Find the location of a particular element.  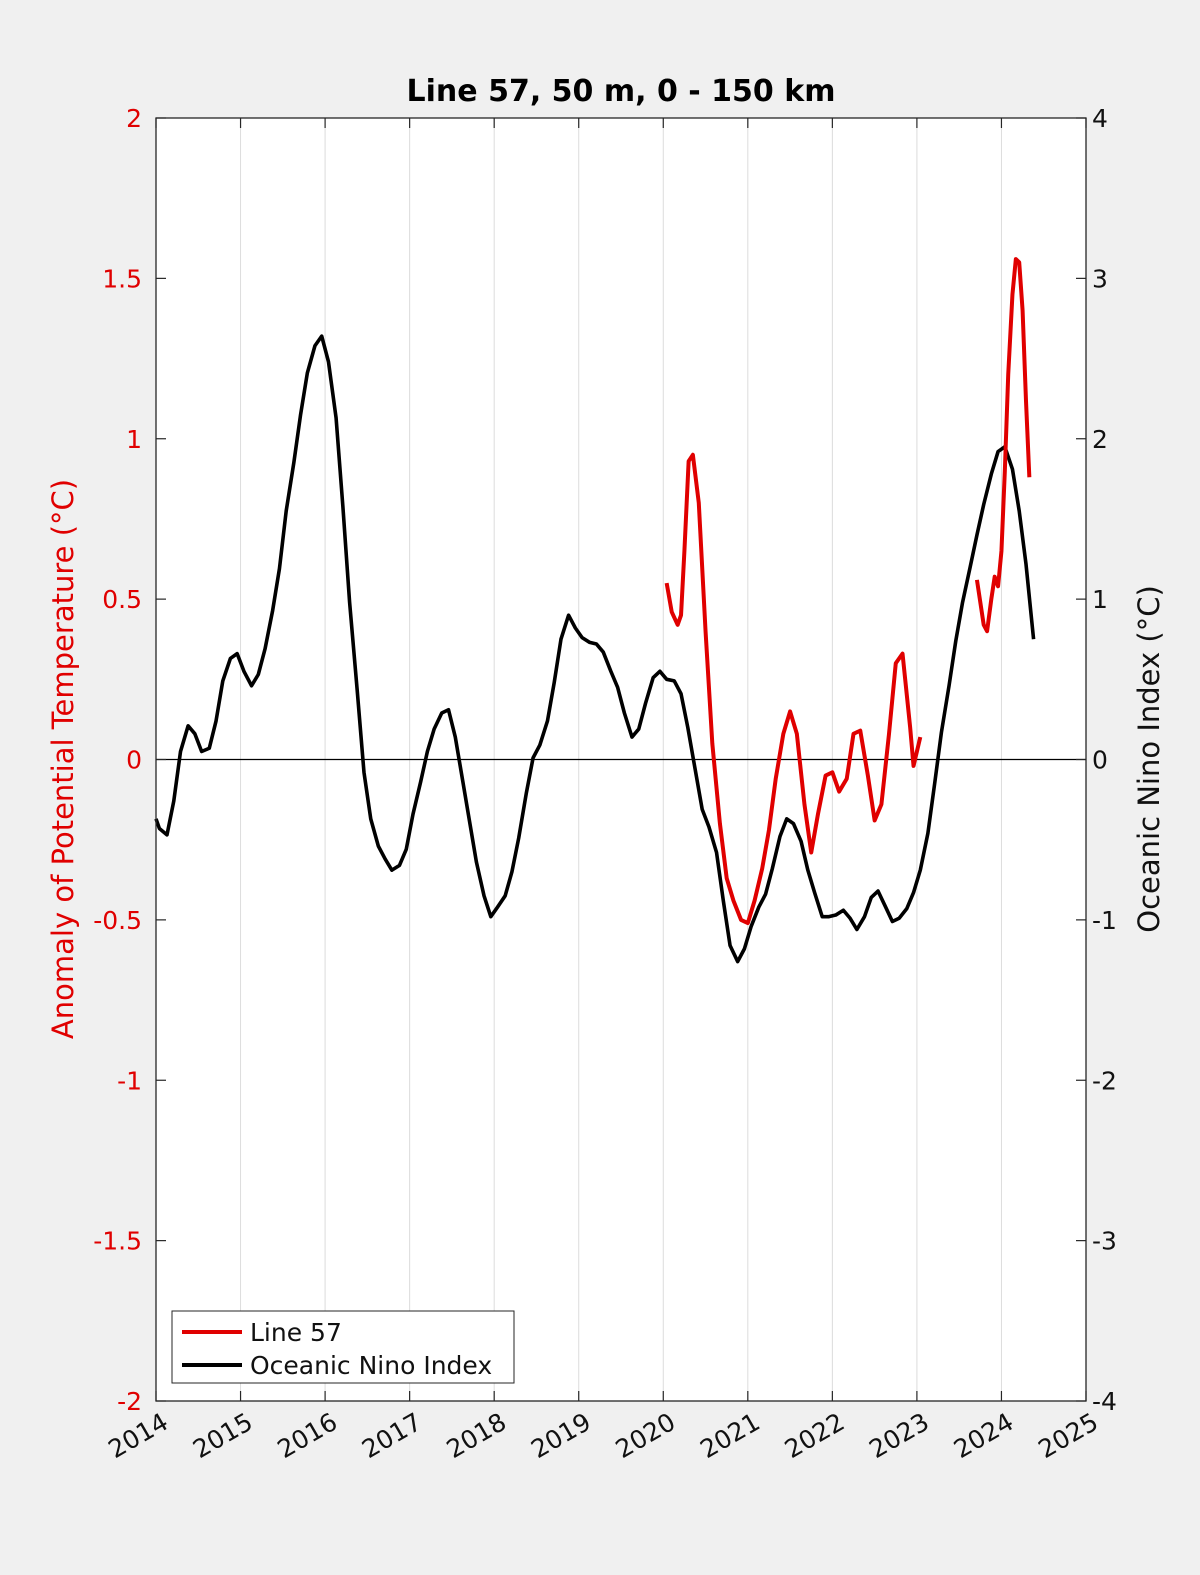

legend-box is located at coordinates (343, 1347).